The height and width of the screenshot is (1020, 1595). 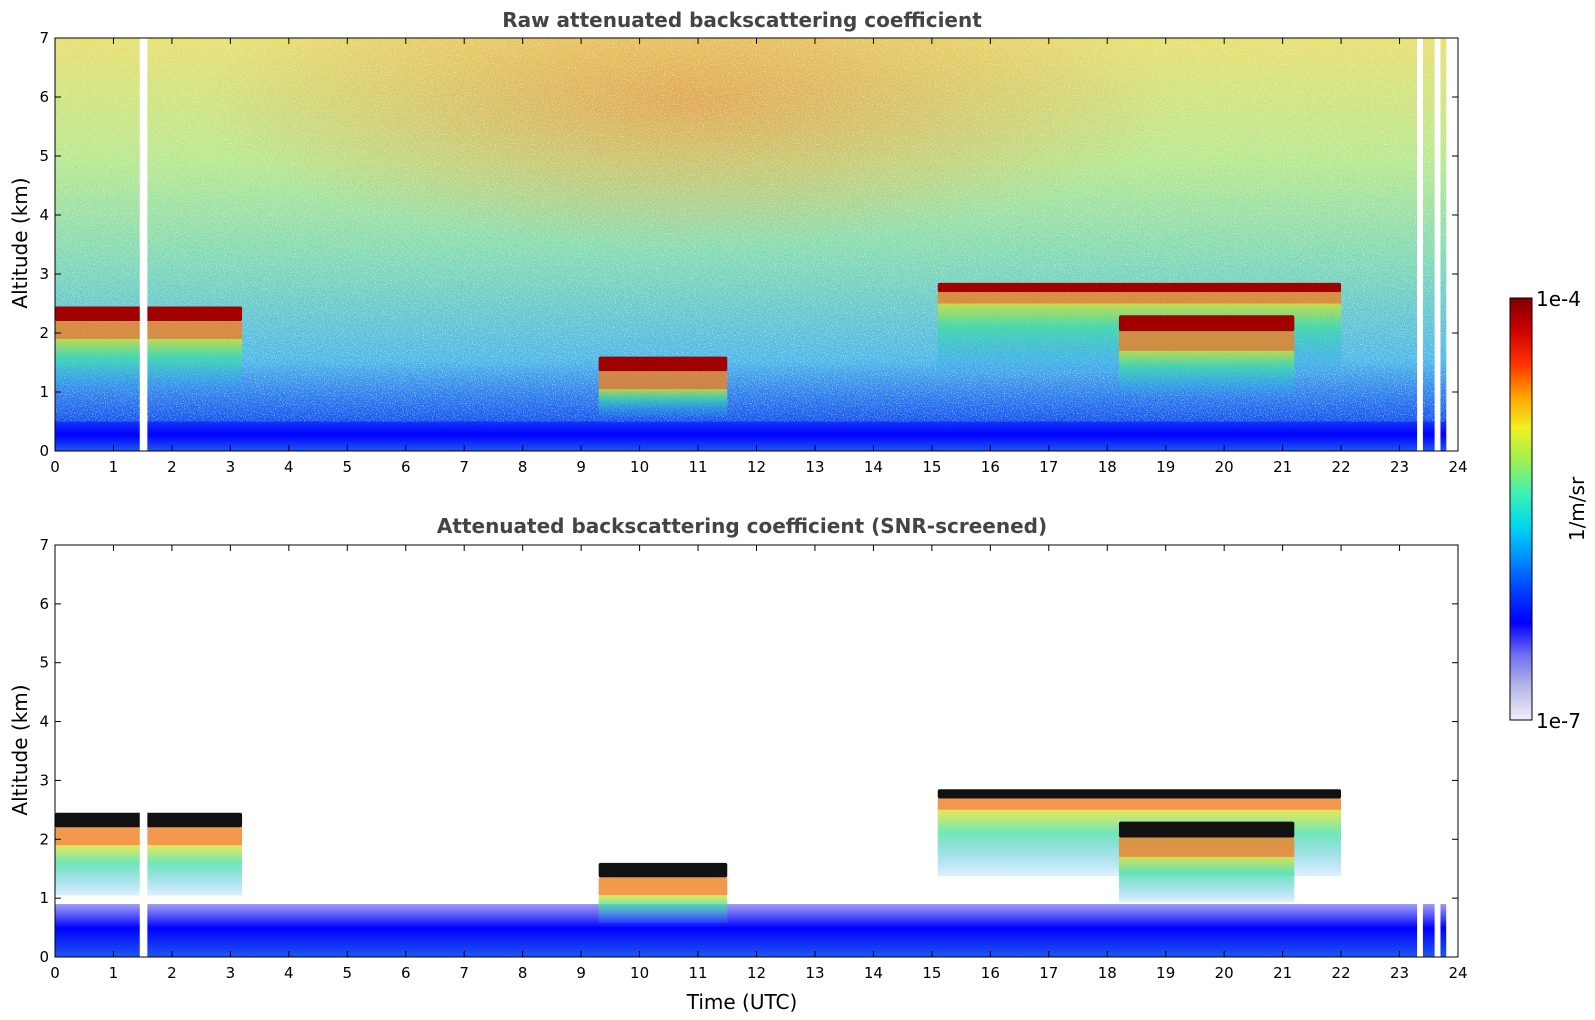 What do you see at coordinates (1399, 973) in the screenshot?
I see `screened-x-tick-label: 23` at bounding box center [1399, 973].